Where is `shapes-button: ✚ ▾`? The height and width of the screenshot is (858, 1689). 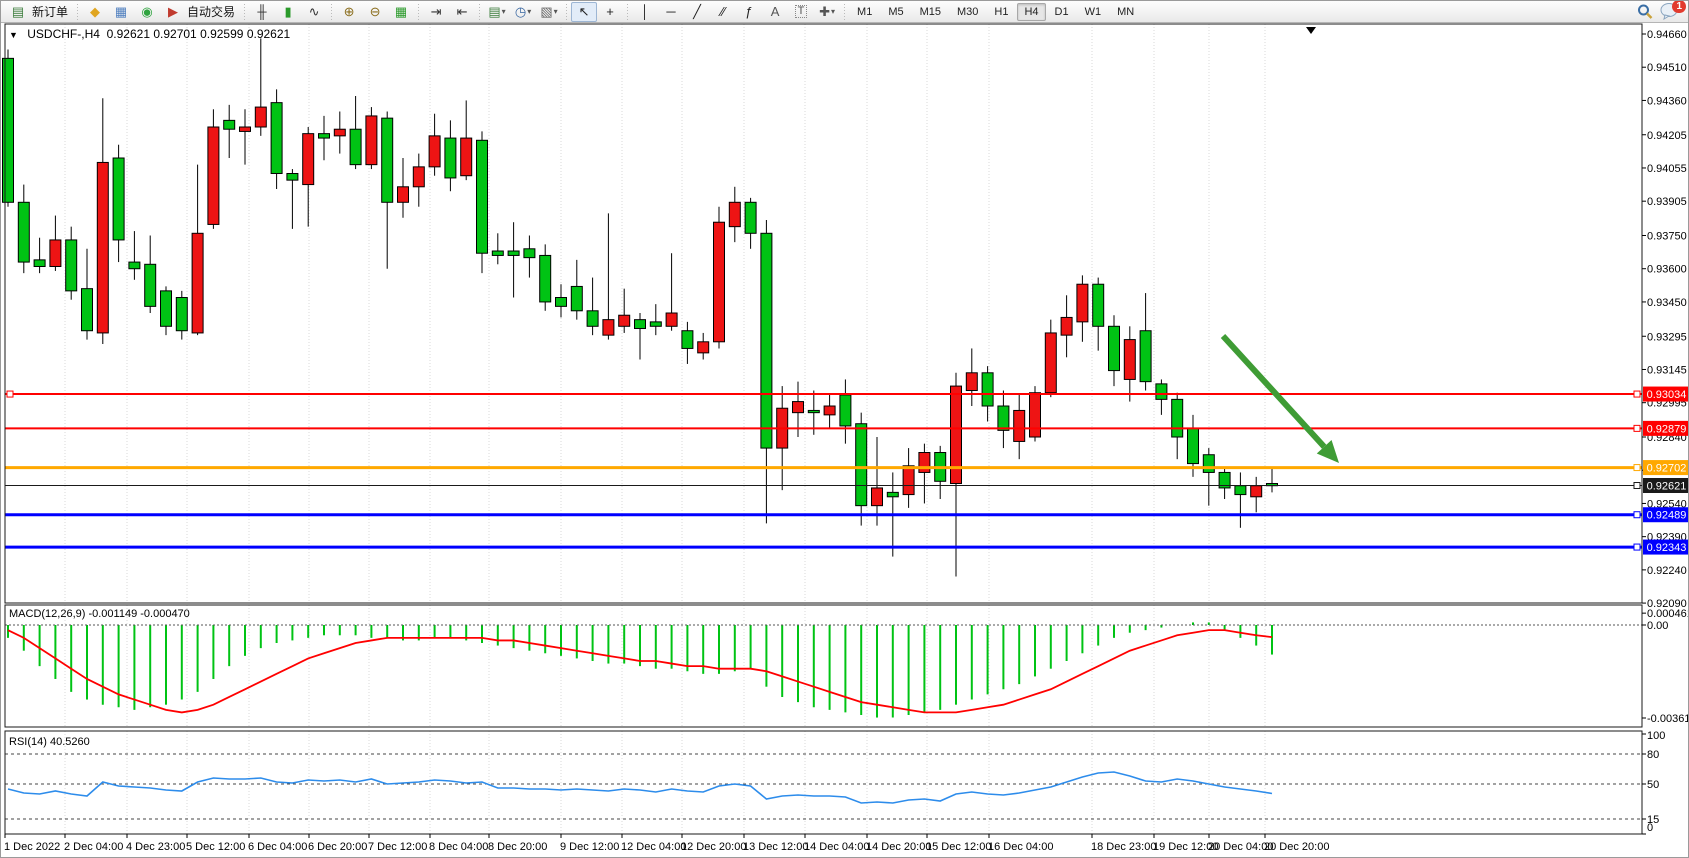 shapes-button: ✚ ▾ is located at coordinates (827, 12).